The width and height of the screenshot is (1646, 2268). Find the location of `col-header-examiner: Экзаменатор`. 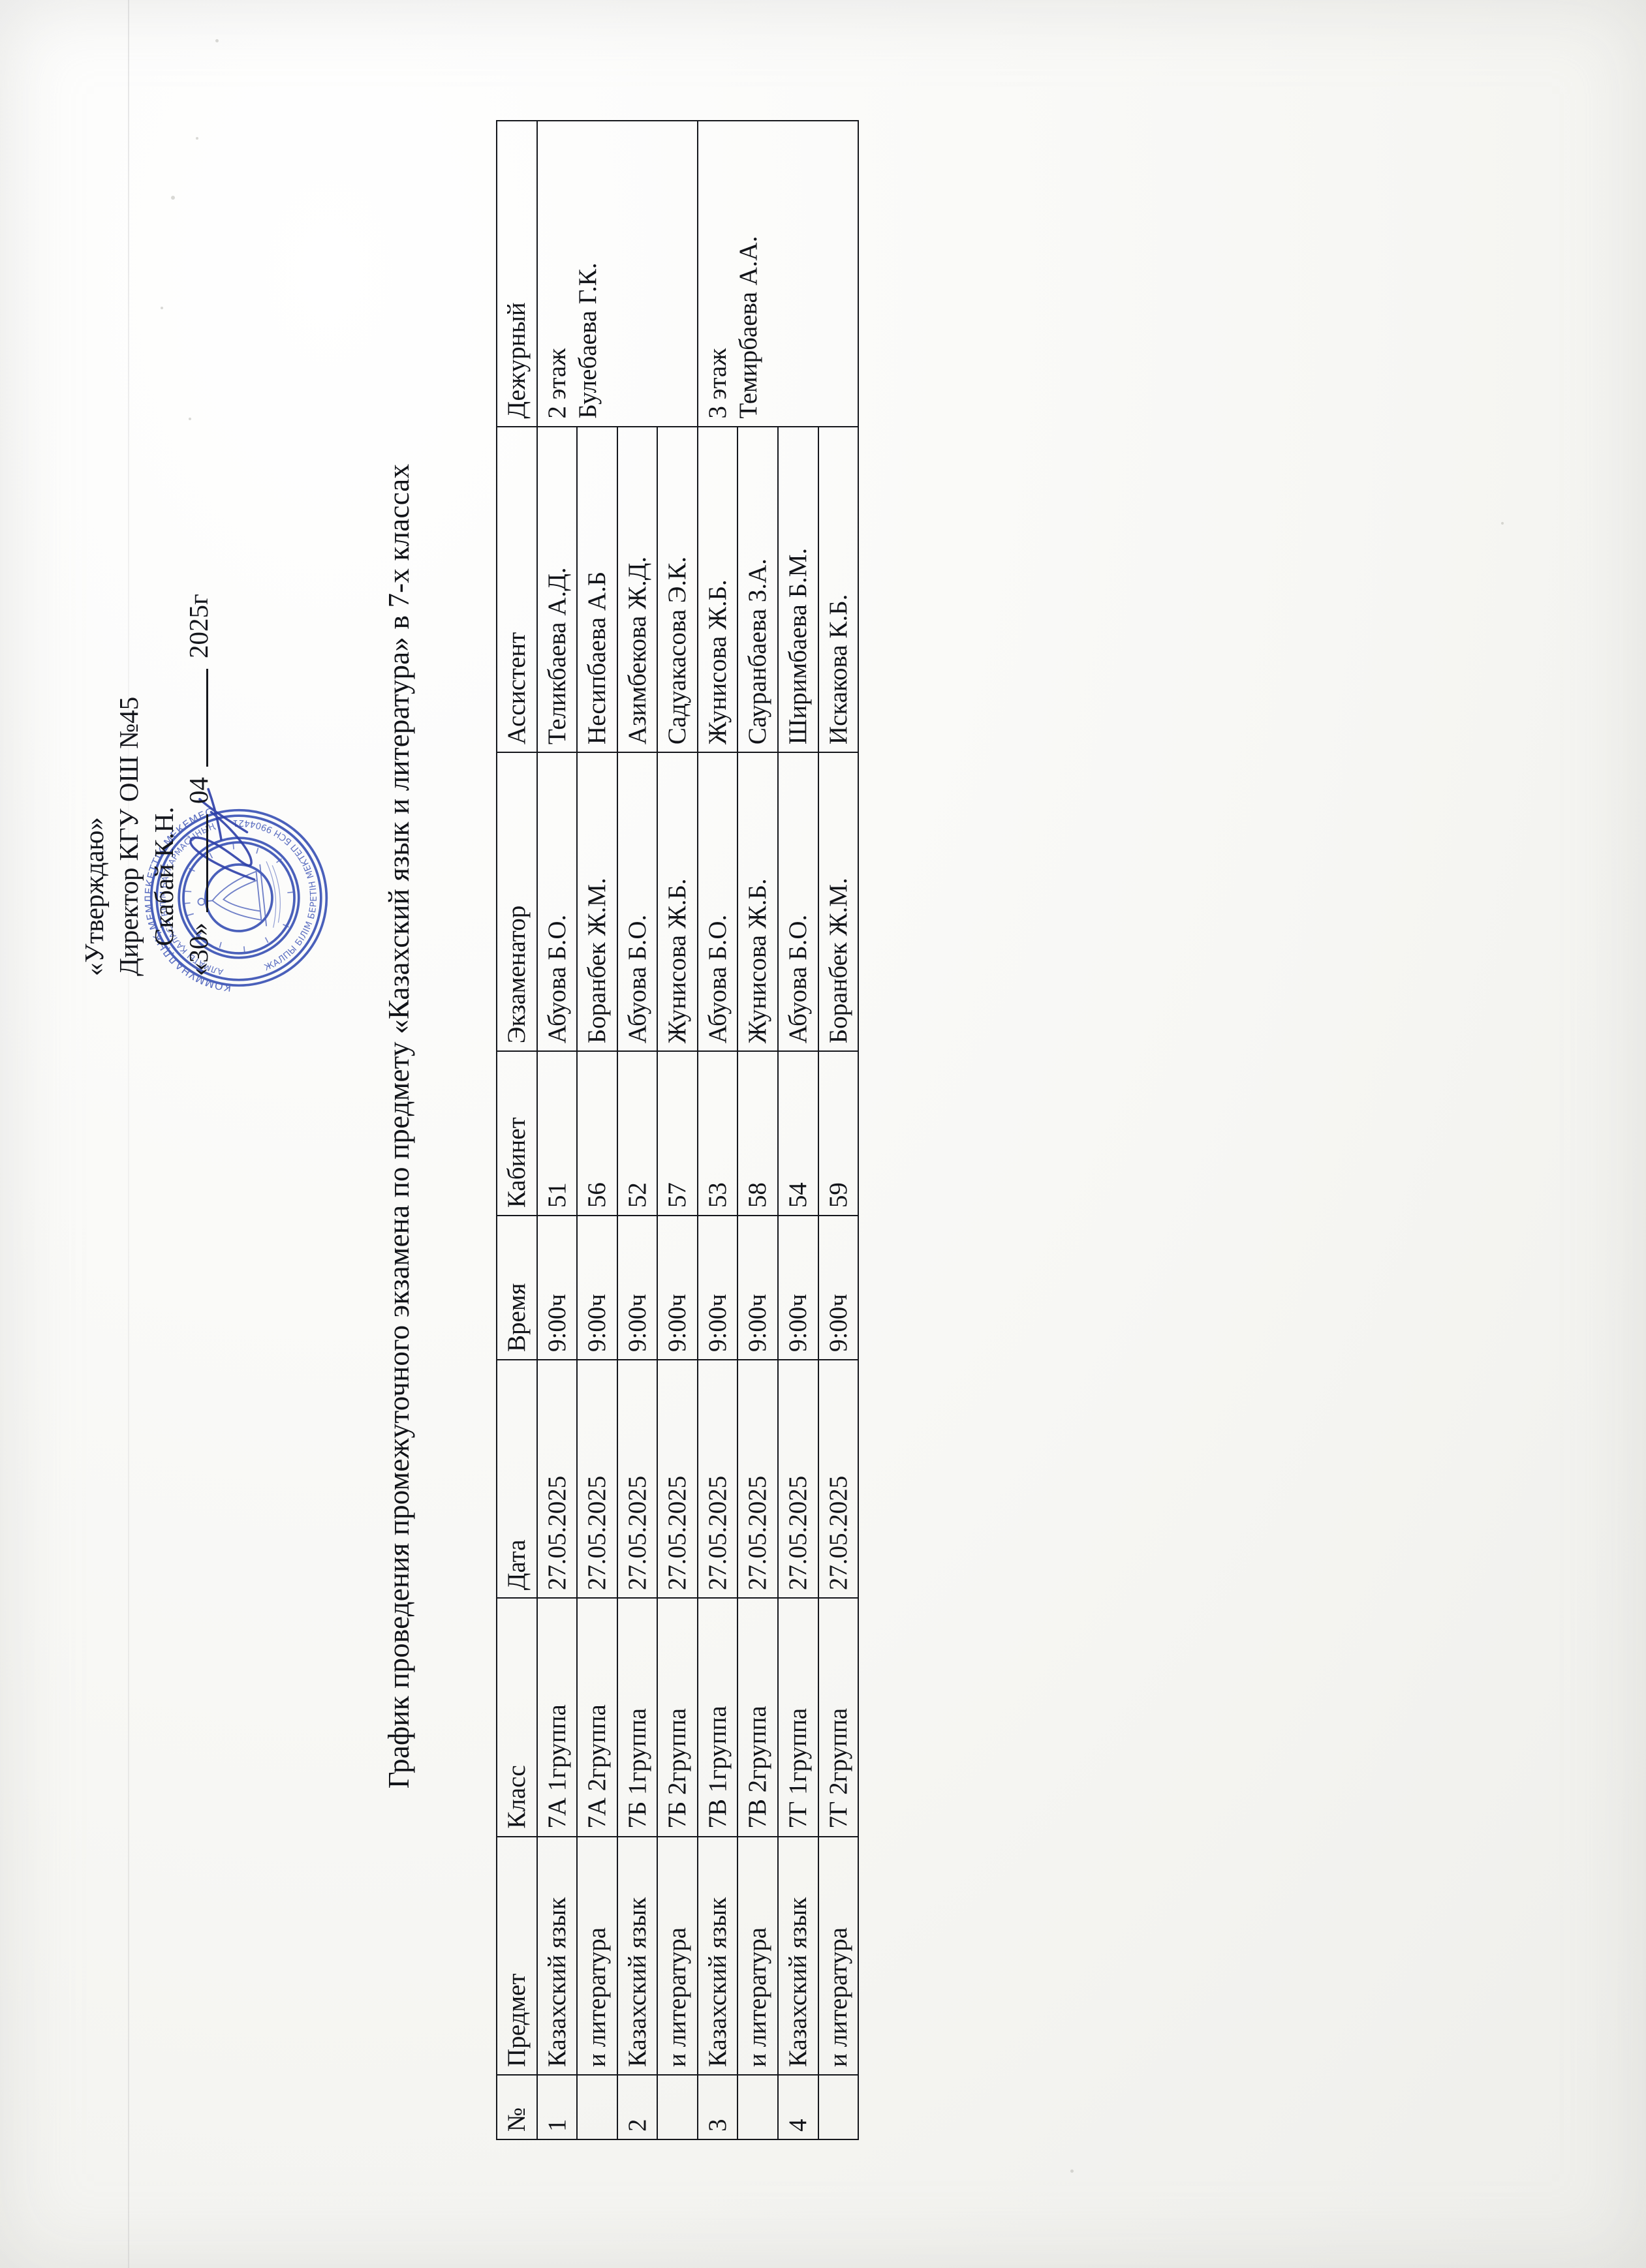

col-header-examiner: Экзаменатор is located at coordinates (517, 902).